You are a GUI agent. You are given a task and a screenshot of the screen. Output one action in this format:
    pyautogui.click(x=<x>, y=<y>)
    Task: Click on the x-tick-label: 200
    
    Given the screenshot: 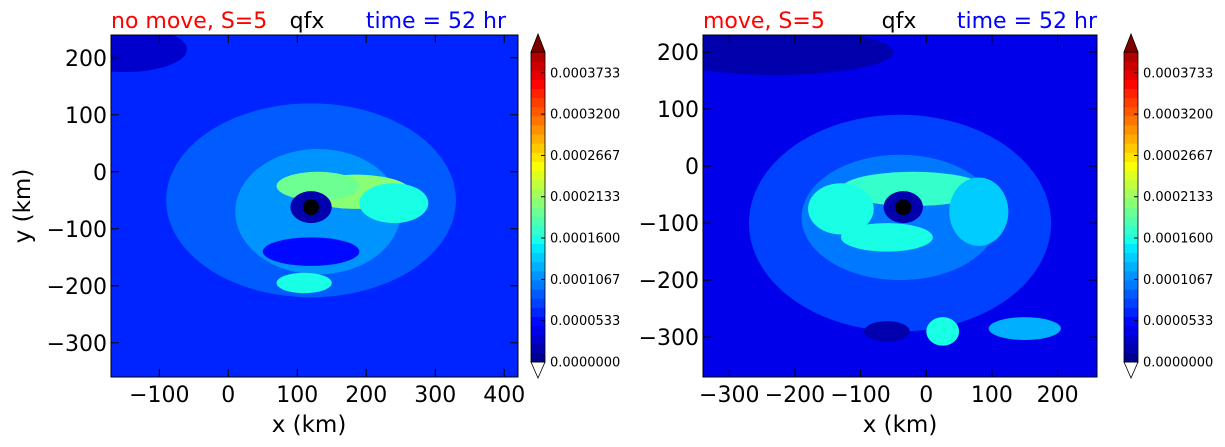 What is the action you would take?
    pyautogui.click(x=1058, y=395)
    